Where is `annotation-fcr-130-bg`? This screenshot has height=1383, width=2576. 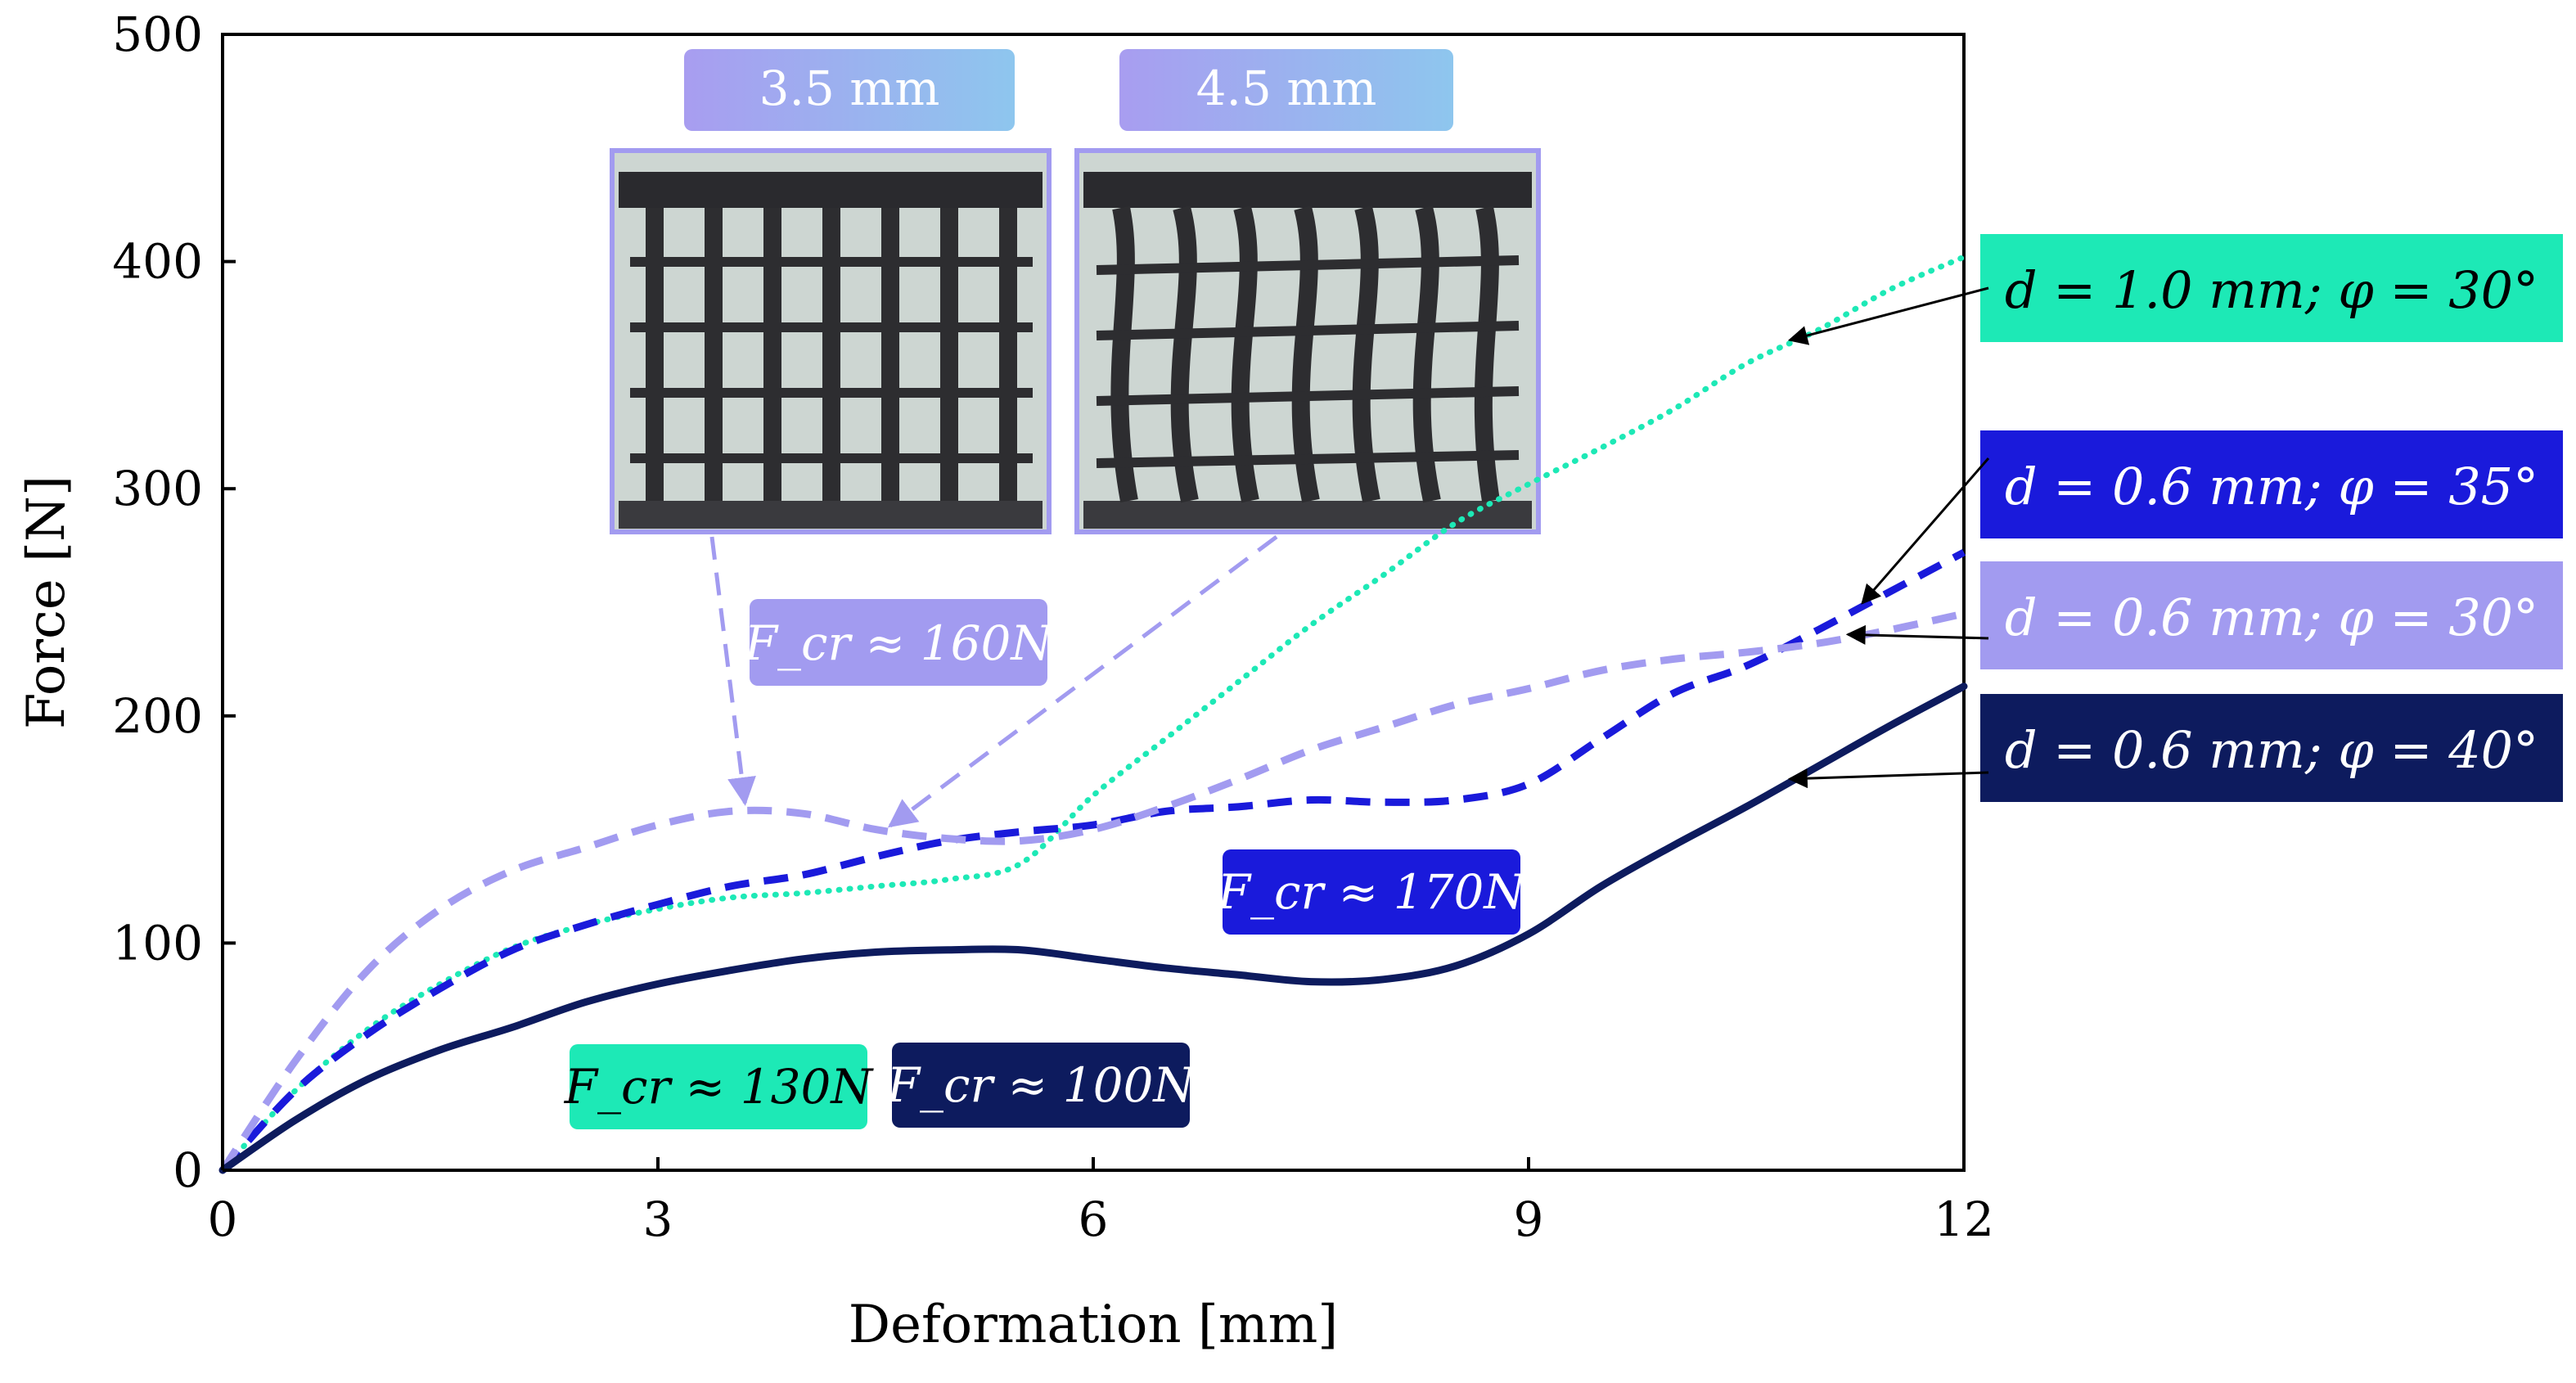
annotation-fcr-130-bg is located at coordinates (718, 1086).